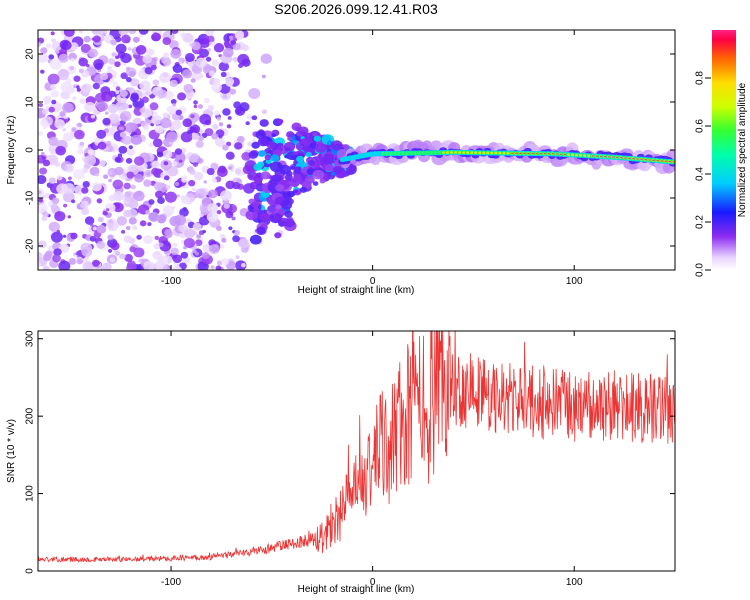 The width and height of the screenshot is (750, 600). I want to click on colorbar-tick-label: 0.2, so click(700, 222).